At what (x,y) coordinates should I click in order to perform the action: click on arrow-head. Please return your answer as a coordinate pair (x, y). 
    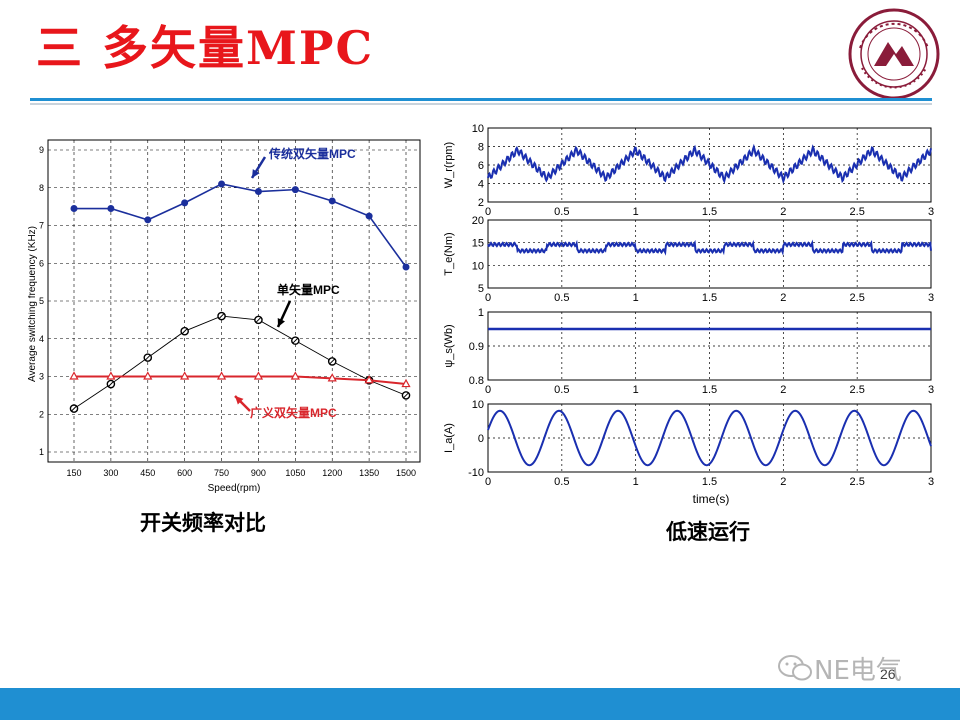
    Looking at the image, I should click on (239, 400).